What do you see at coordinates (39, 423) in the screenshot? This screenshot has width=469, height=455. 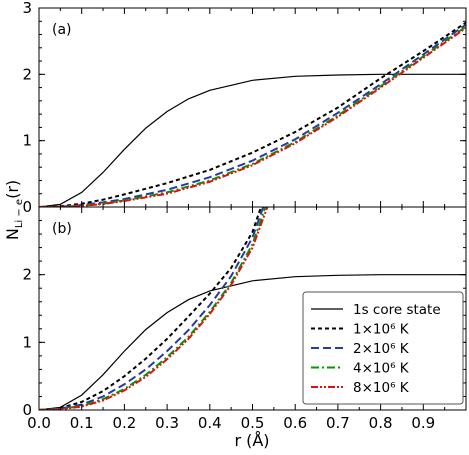 I see `x-tick-label: 0.0` at bounding box center [39, 423].